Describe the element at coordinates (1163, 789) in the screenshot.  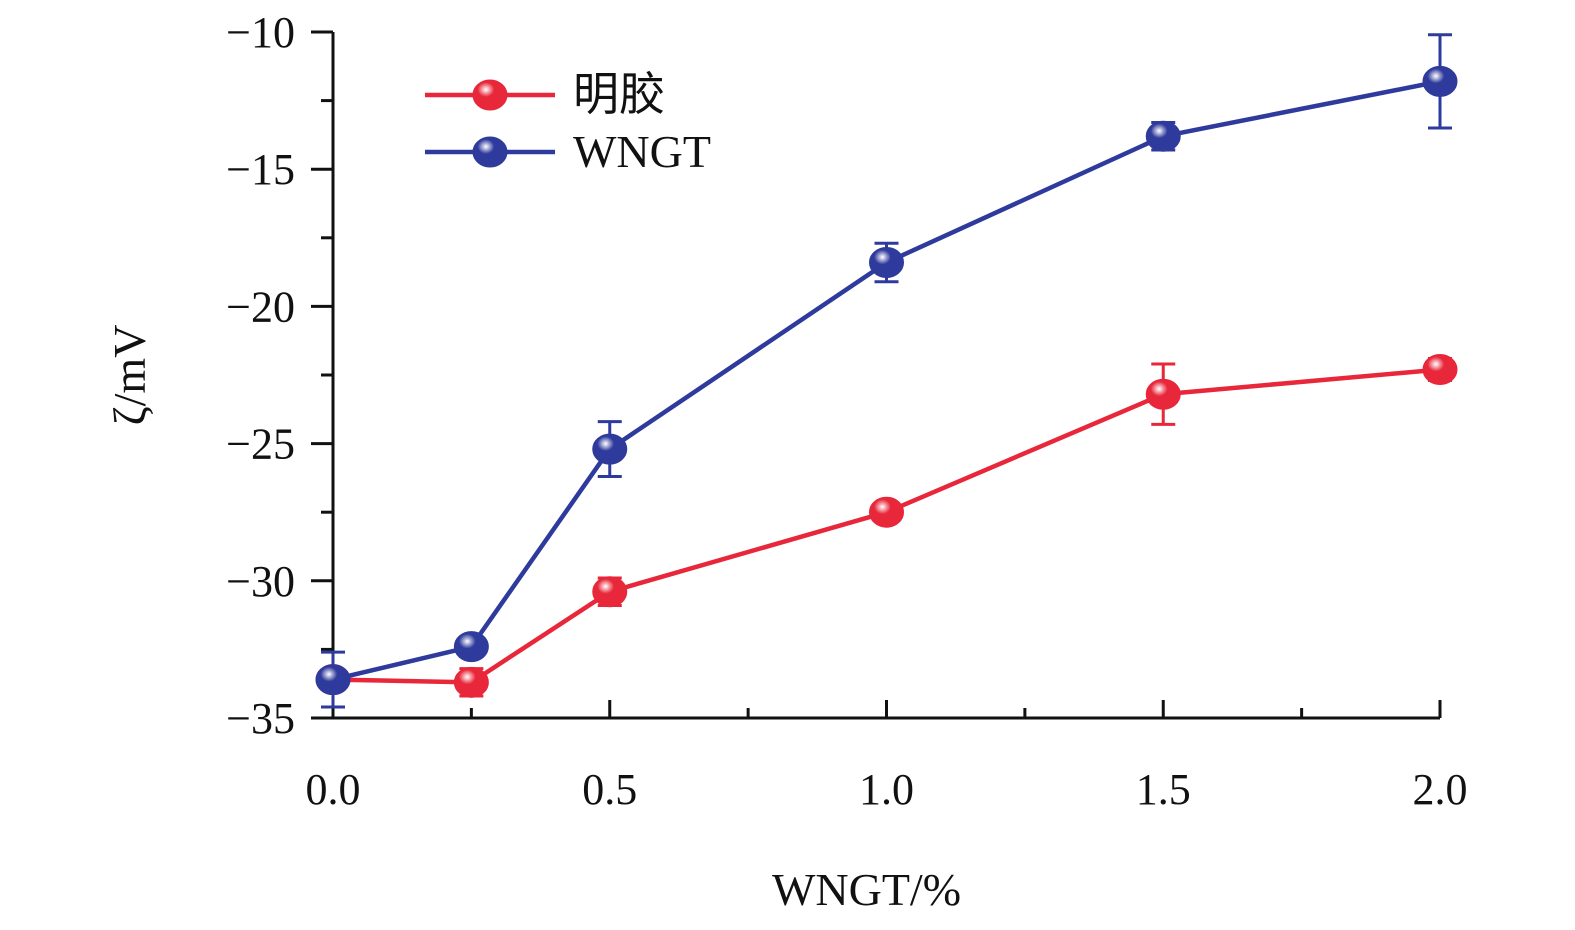
I see `x-tick-label: 1.5` at that location.